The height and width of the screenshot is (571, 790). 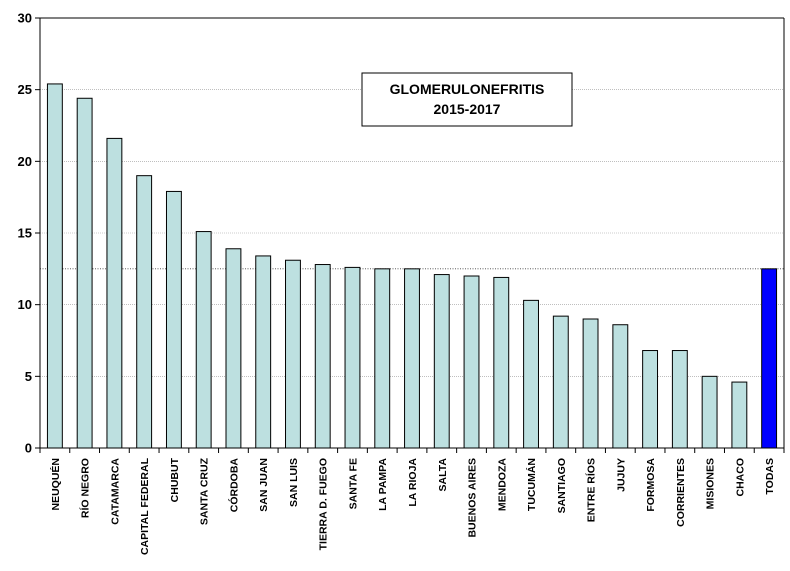 I want to click on x-category-label: CORRIENTES, so click(x=681, y=492).